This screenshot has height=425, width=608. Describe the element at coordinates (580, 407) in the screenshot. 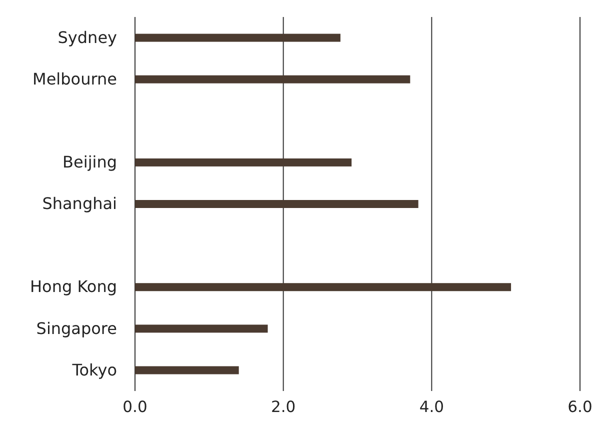

I see `x-tick-label: 6.0` at that location.